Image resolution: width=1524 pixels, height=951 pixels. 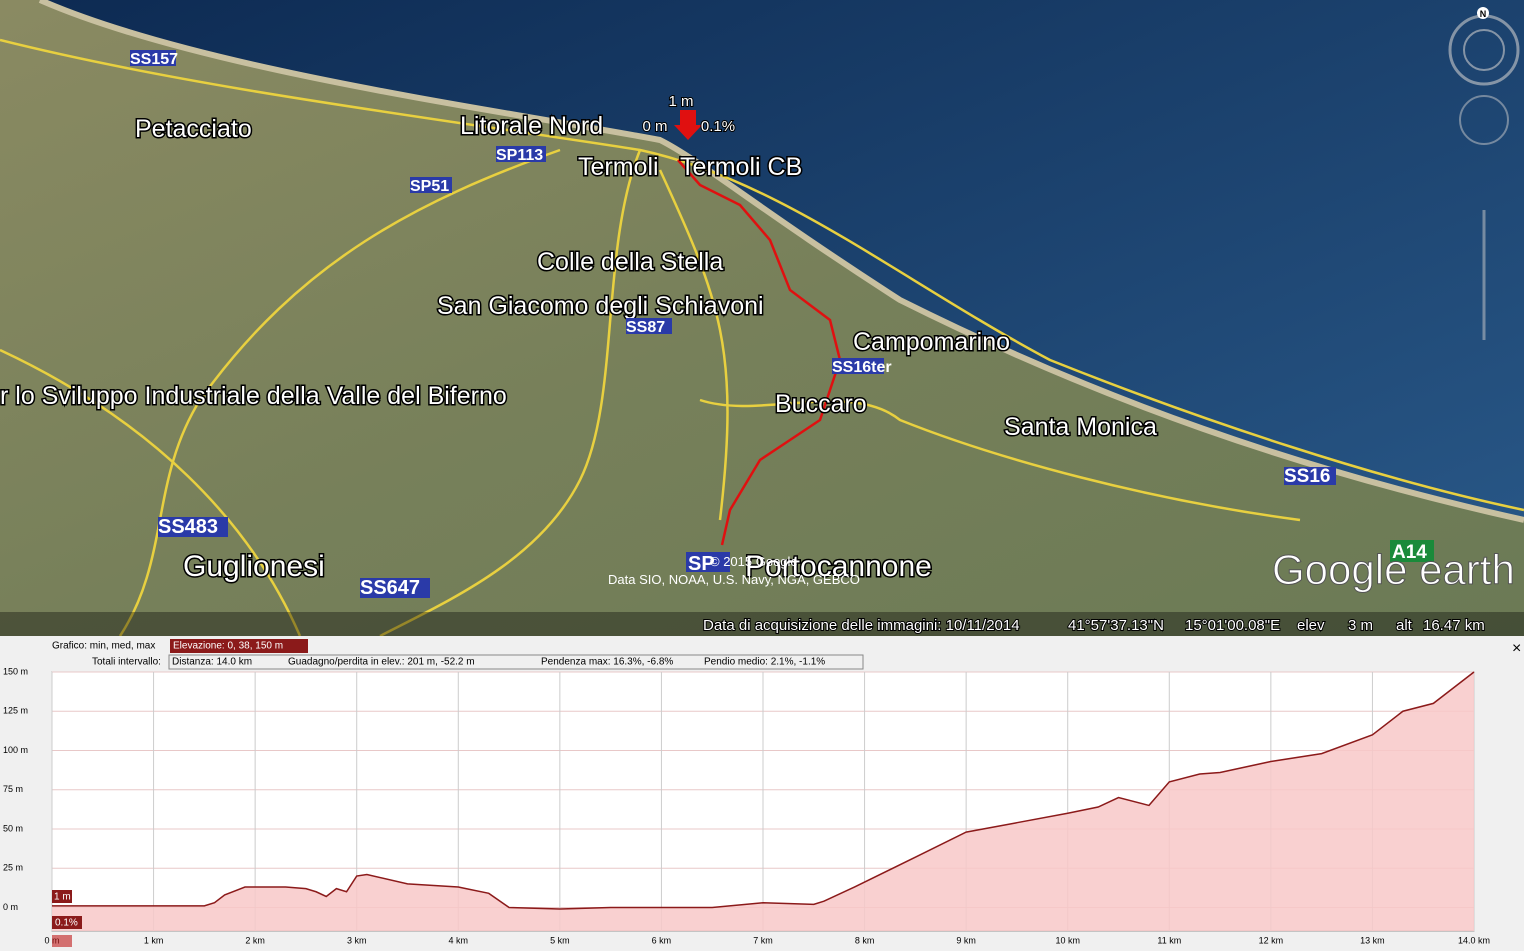 What do you see at coordinates (862, 367) in the screenshot?
I see `road-label: SS16ter` at bounding box center [862, 367].